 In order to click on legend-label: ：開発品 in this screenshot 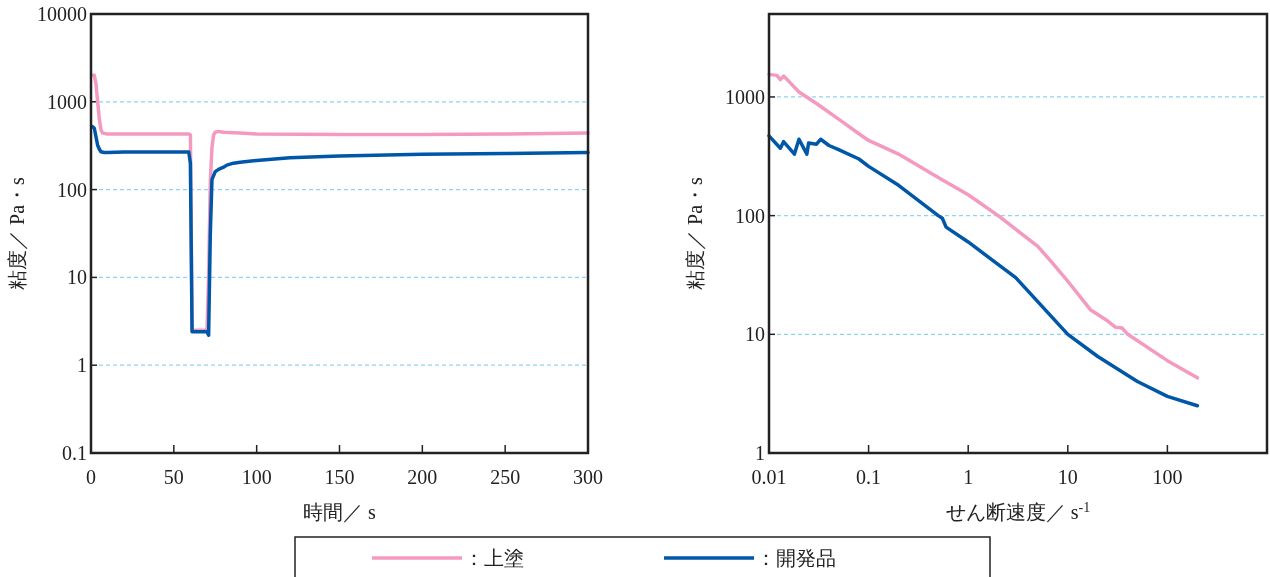, I will do `click(796, 558)`.